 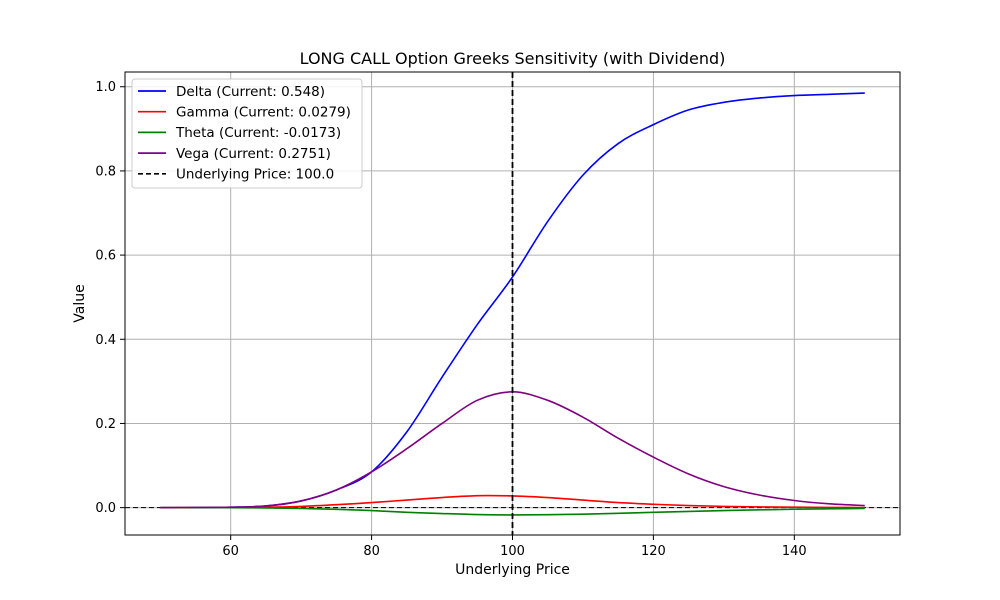 What do you see at coordinates (105, 340) in the screenshot?
I see `y-tick-label: 0.4` at bounding box center [105, 340].